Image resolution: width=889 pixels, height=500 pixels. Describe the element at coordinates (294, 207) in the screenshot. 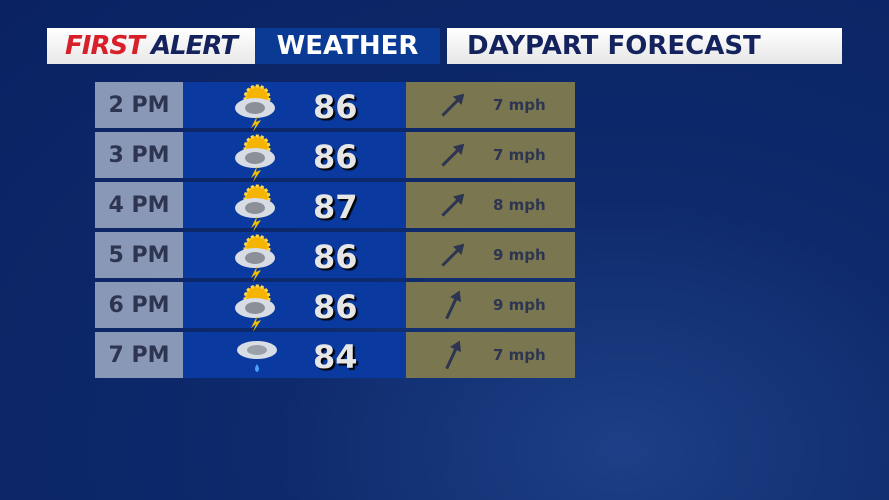

I see `conditions-cell: 87` at that location.